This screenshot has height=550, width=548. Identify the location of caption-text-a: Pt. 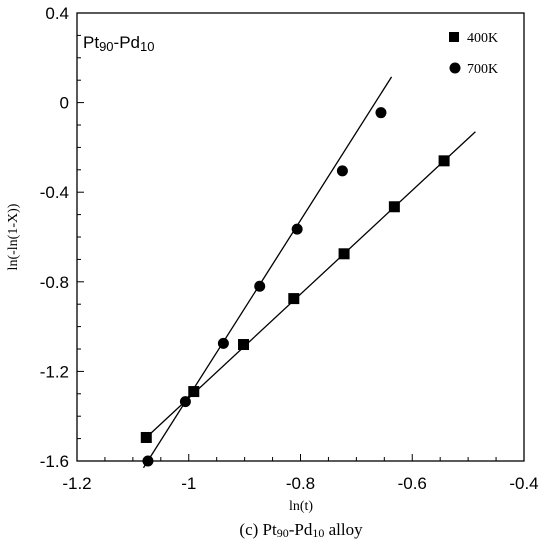
(270, 529).